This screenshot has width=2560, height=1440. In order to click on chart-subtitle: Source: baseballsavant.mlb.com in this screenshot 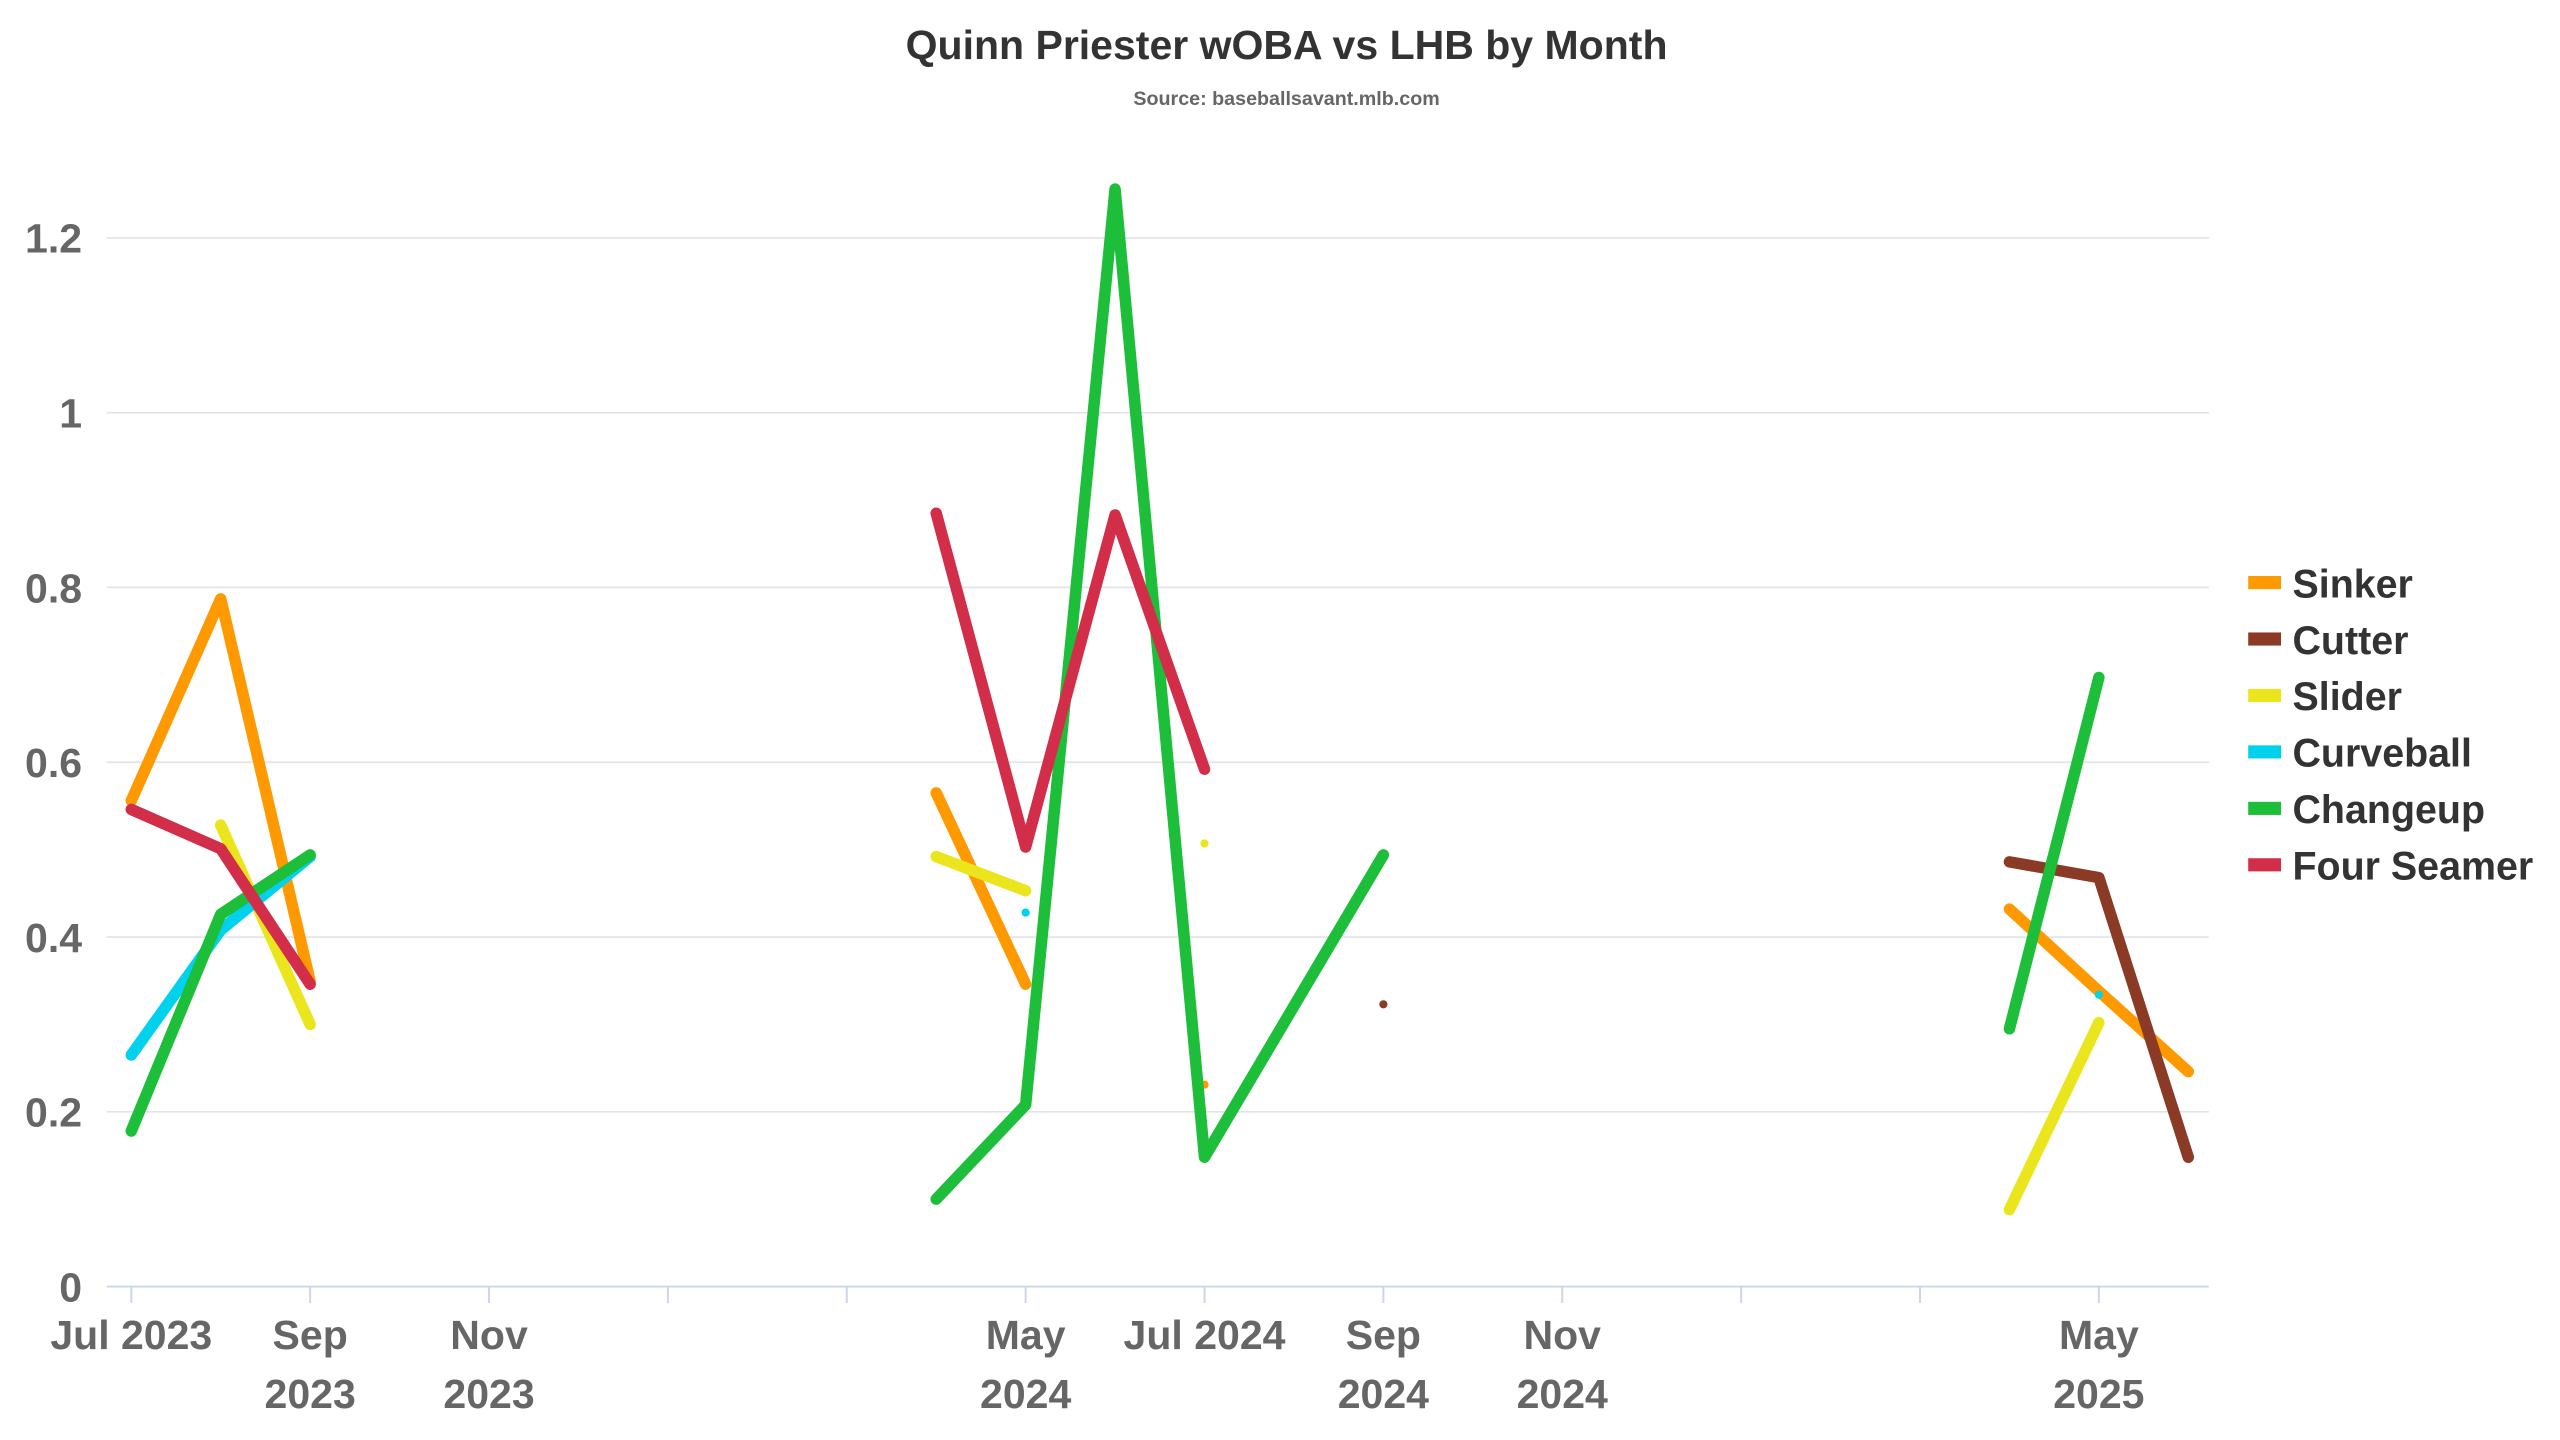, I will do `click(1286, 99)`.